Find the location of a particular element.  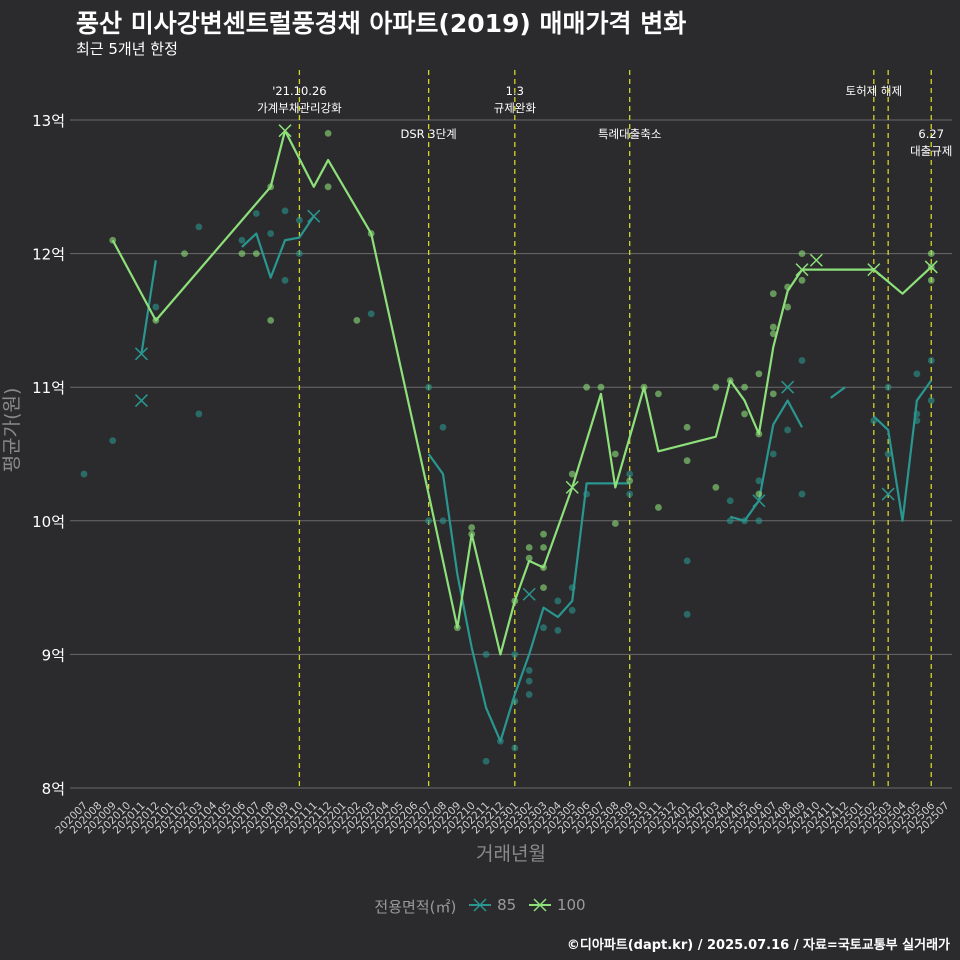

x-axis-title: 거래년월 is located at coordinates (511, 854).